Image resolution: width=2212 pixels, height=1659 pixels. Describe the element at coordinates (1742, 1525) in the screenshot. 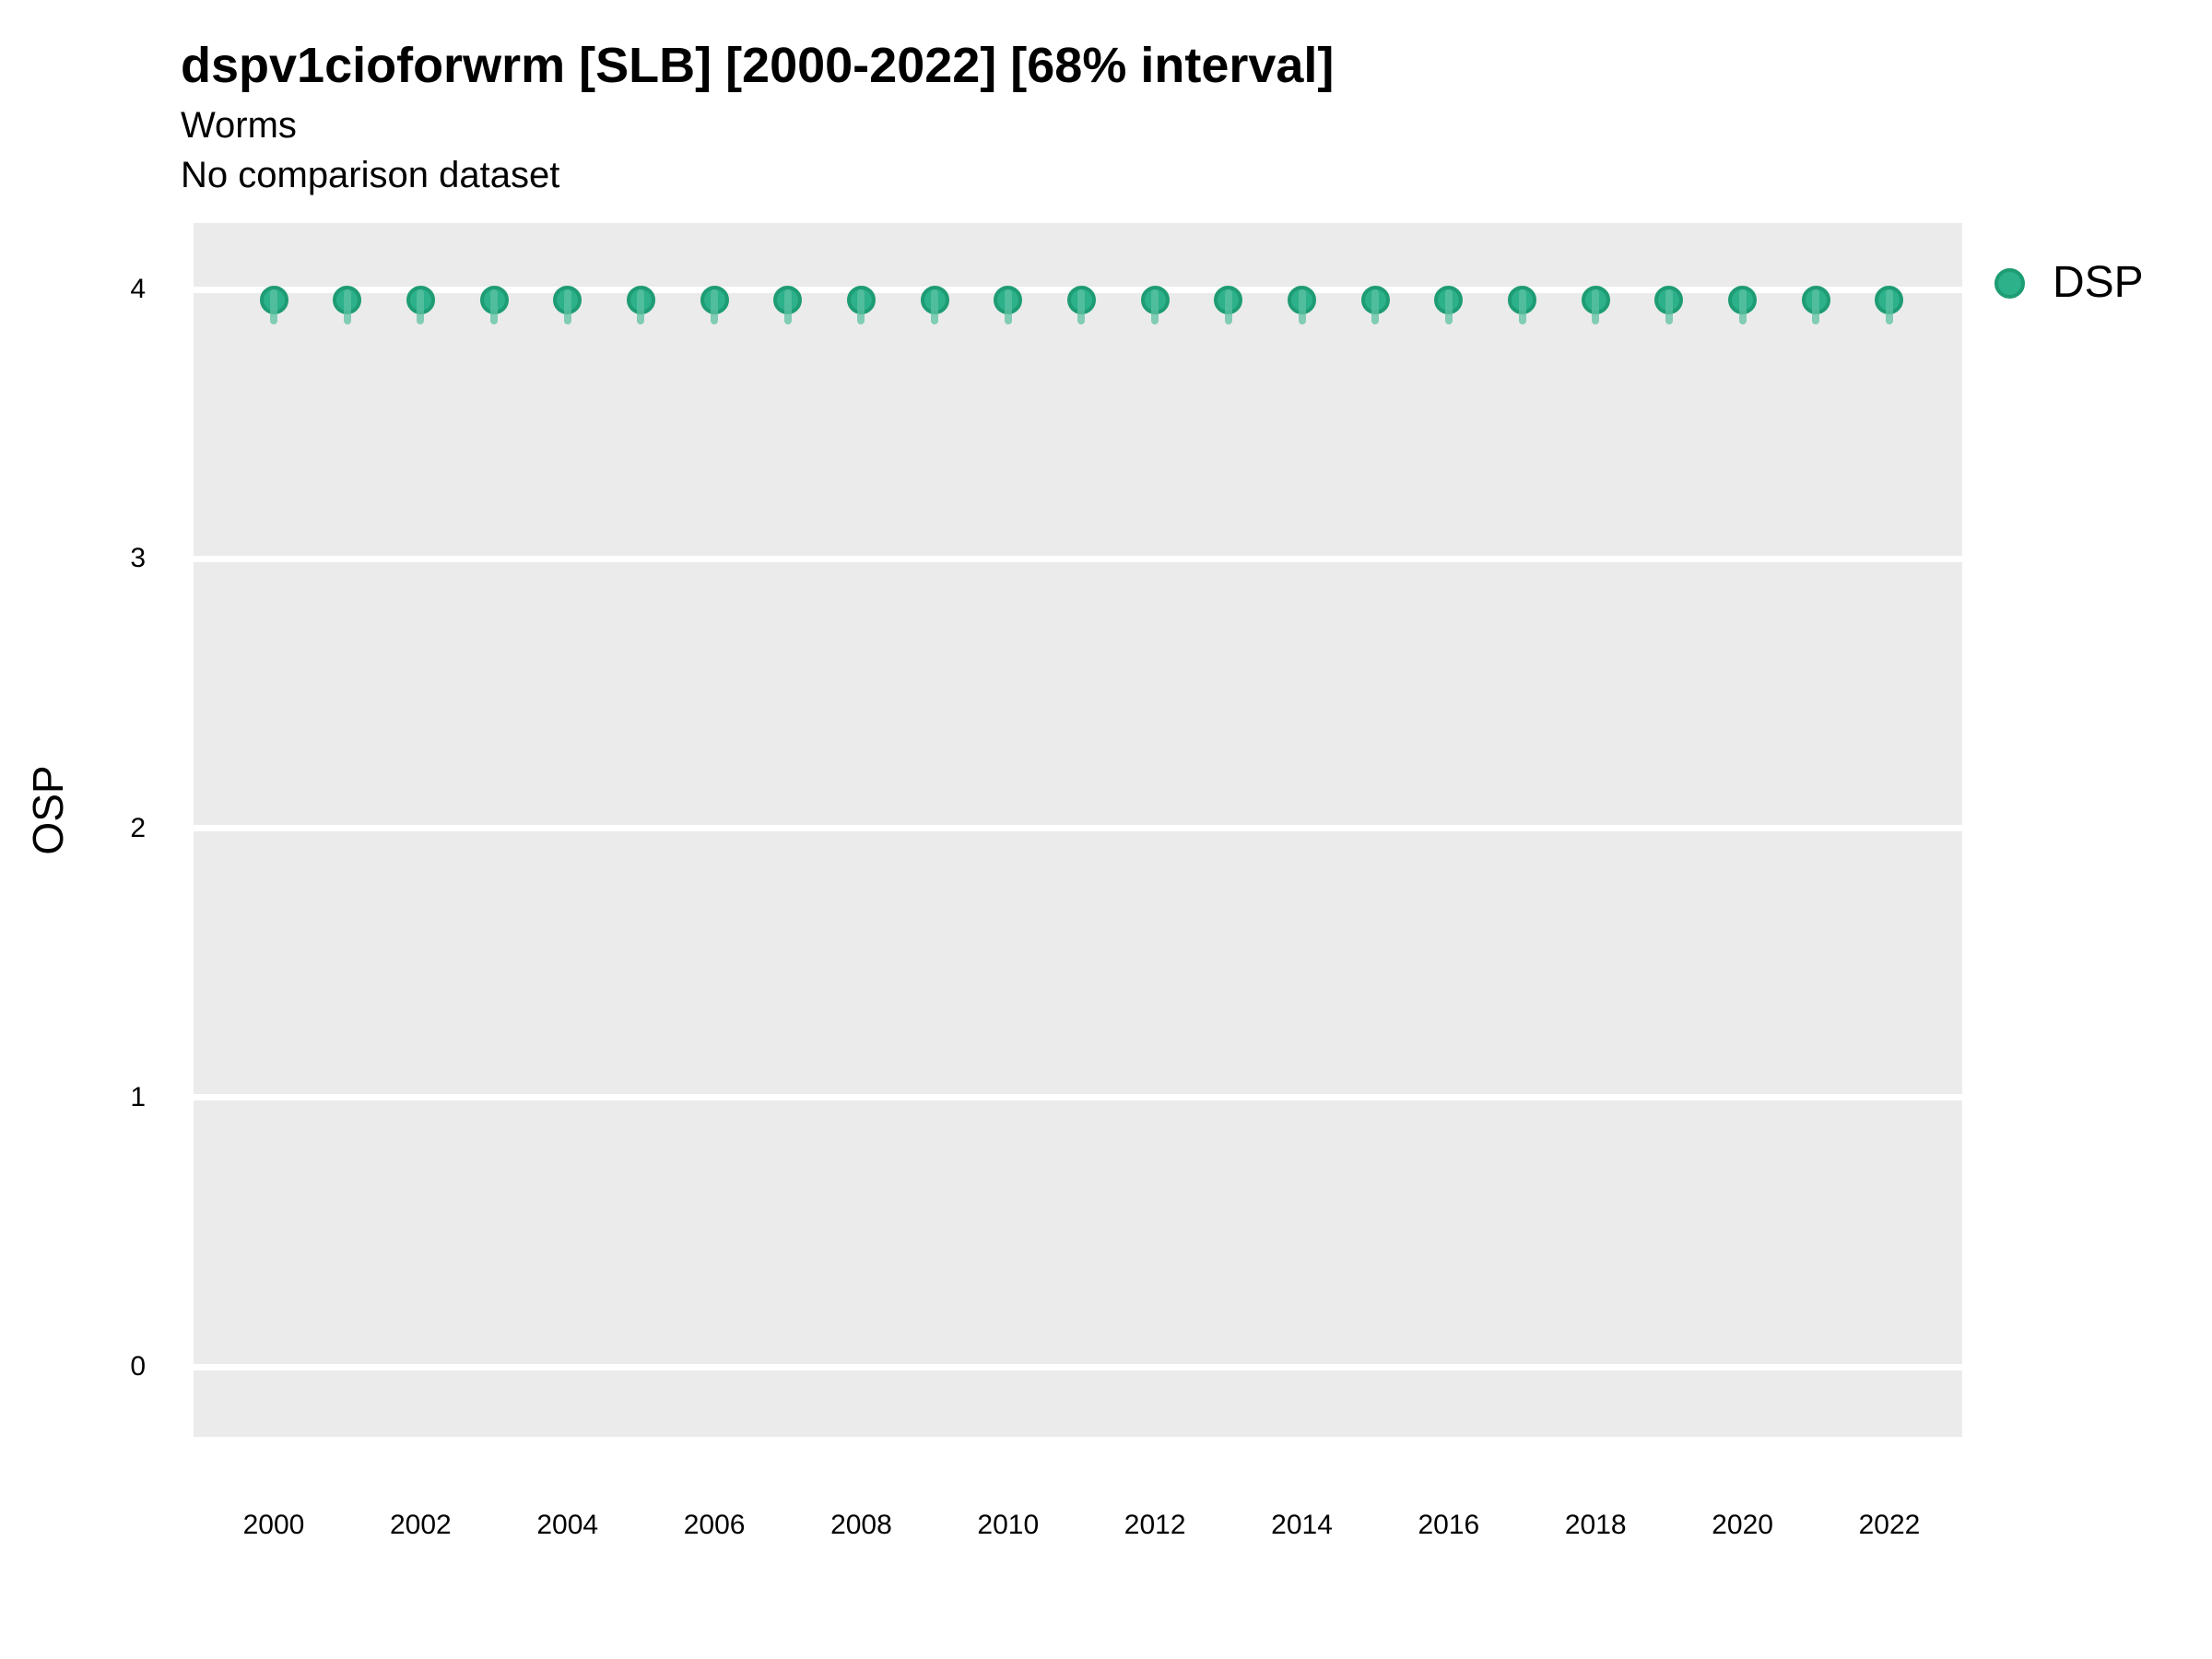

I see `x-tick-label: 2020` at that location.